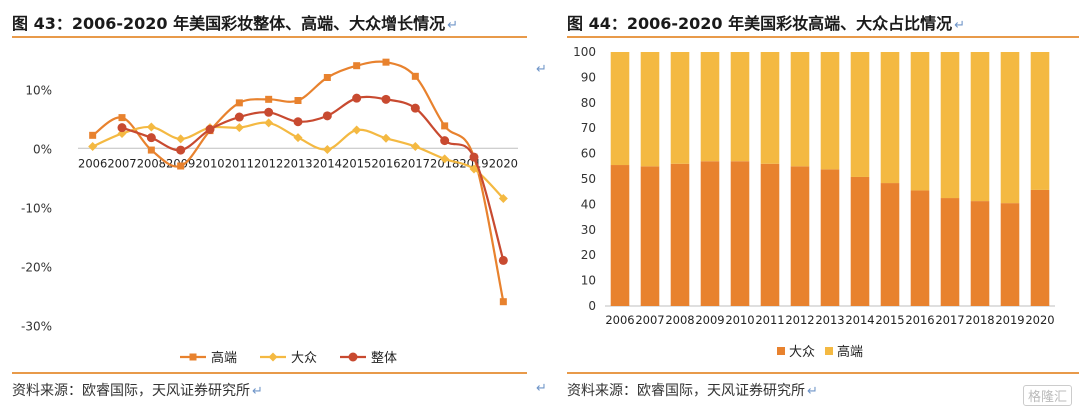 This screenshot has height=412, width=1080. I want to click on x-tick-label: 2016, so click(385, 163).